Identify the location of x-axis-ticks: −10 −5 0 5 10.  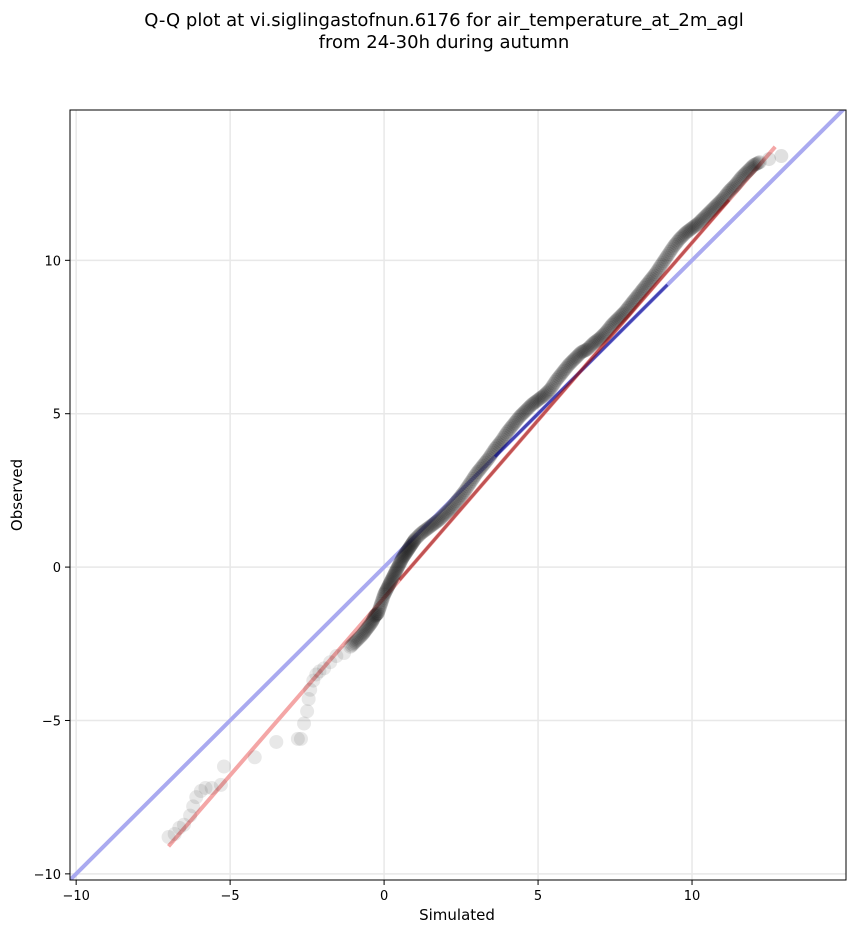
(381, 892).